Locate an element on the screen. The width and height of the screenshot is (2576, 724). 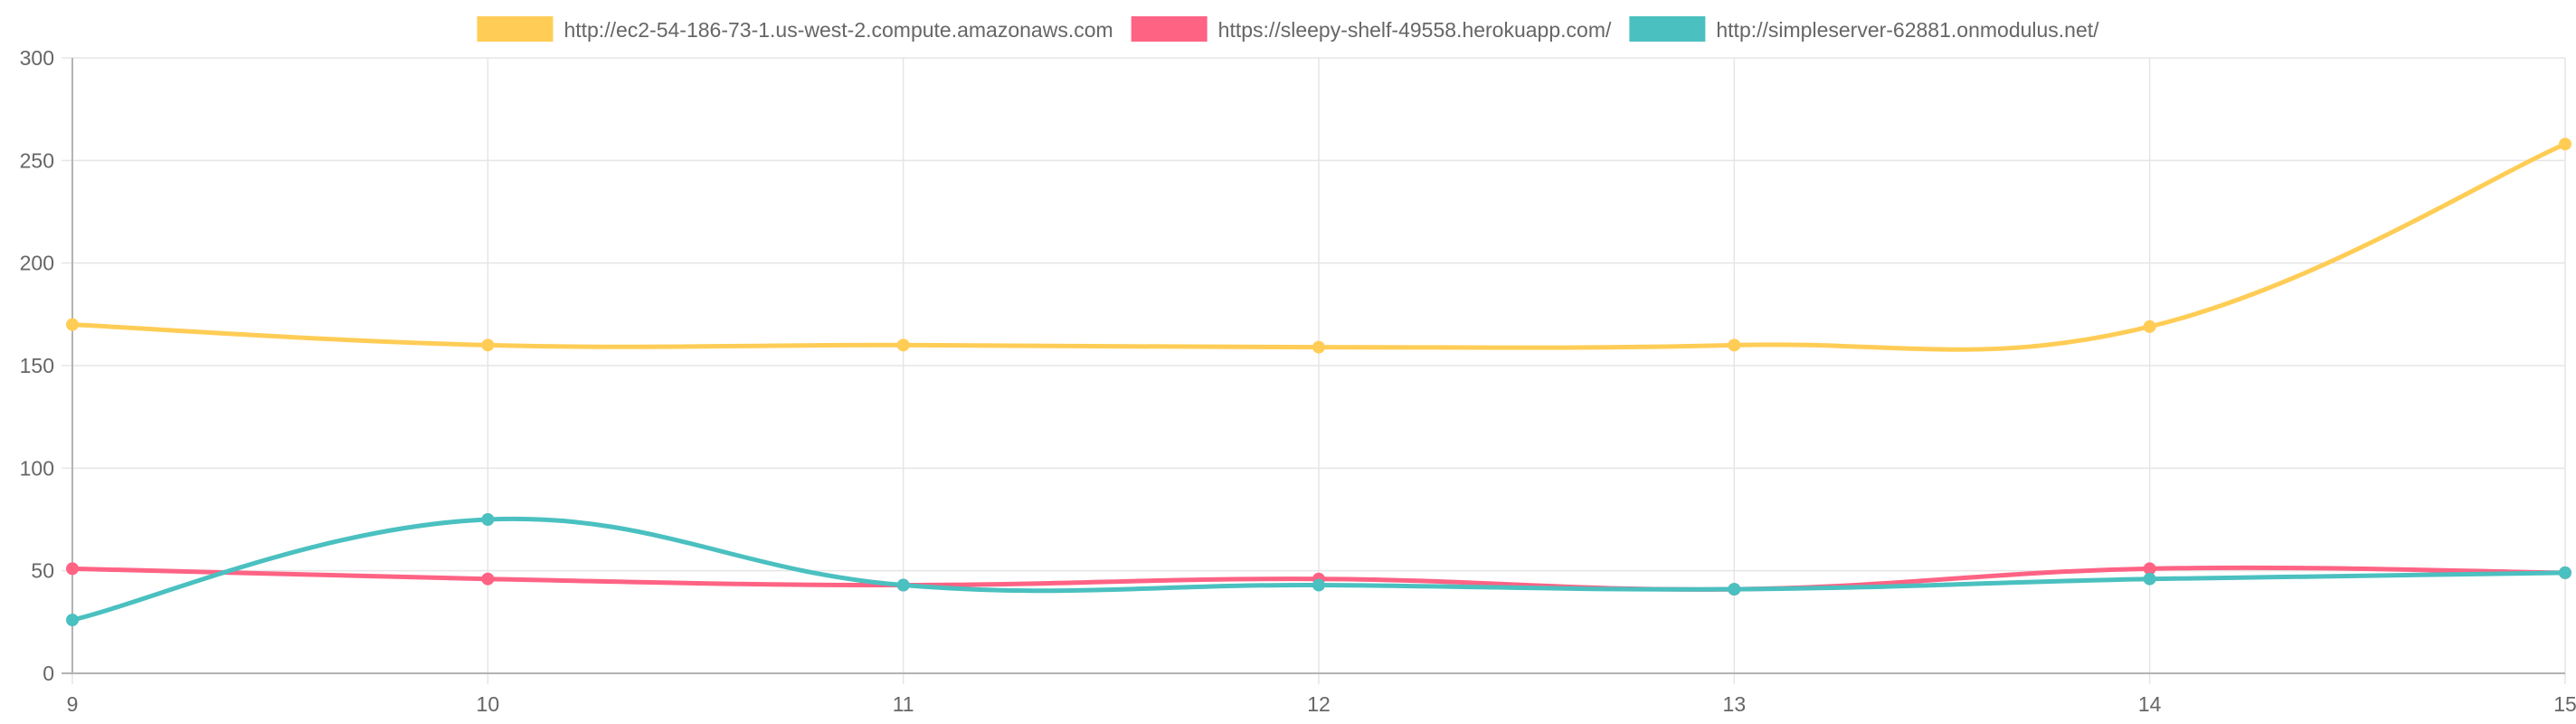
x-tick-label: 14 is located at coordinates (2150, 704).